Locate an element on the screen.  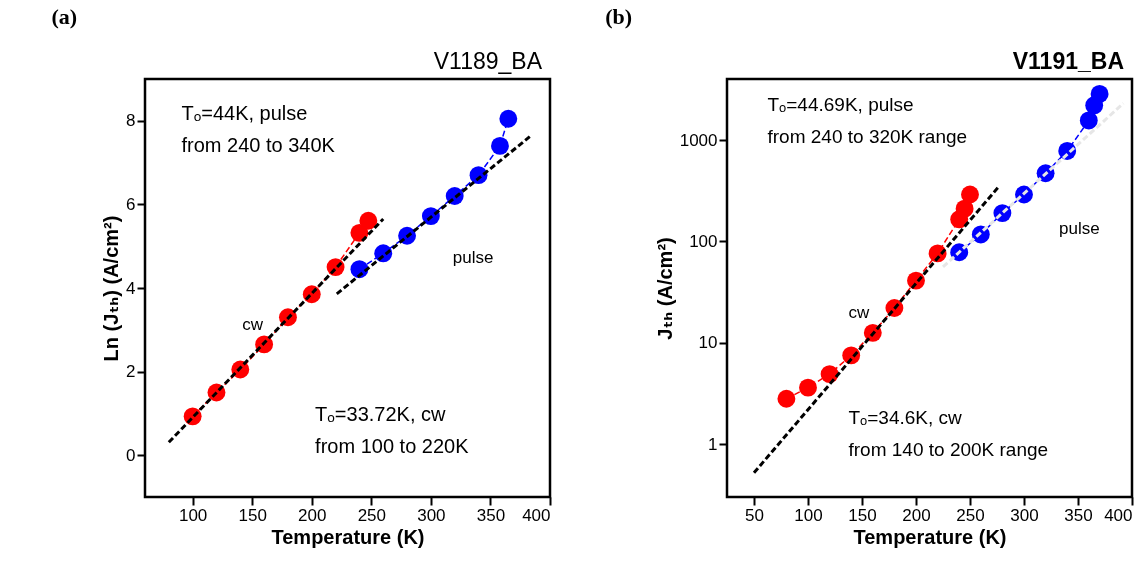
chart-title: (b) is located at coordinates (619, 16).